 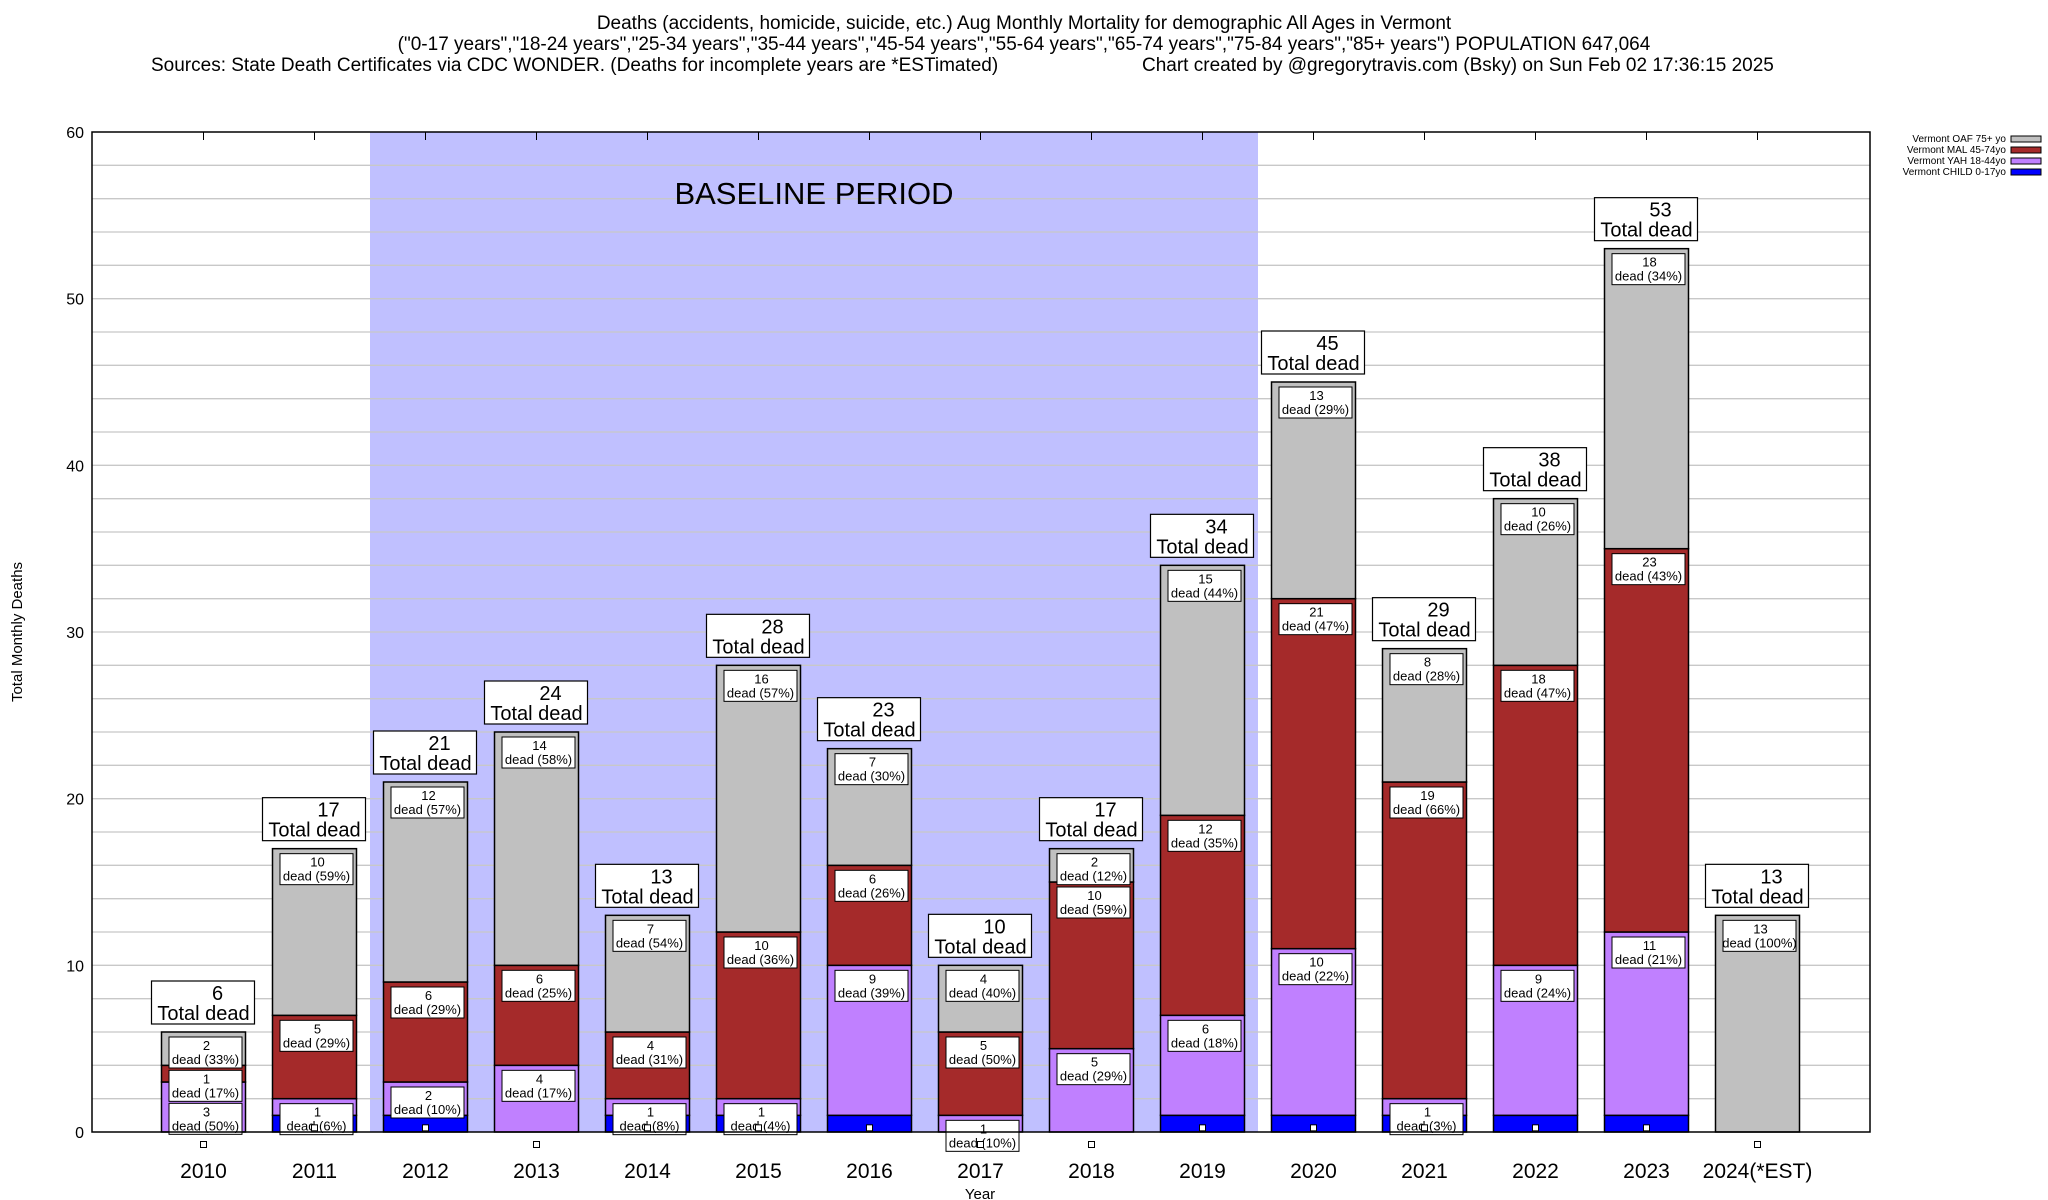 What do you see at coordinates (1438, 611) in the screenshot?
I see `total-label-value: 29` at bounding box center [1438, 611].